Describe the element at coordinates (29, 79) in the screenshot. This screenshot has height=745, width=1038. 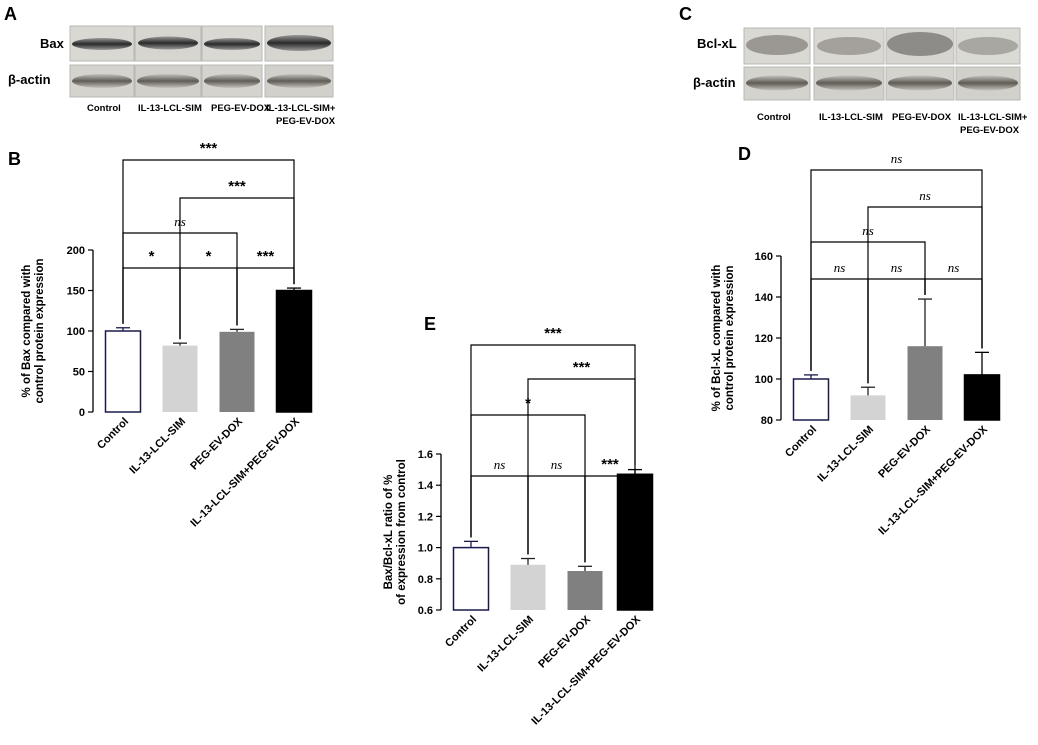
I see `blot-a-row-label-actin: β-actin` at that location.